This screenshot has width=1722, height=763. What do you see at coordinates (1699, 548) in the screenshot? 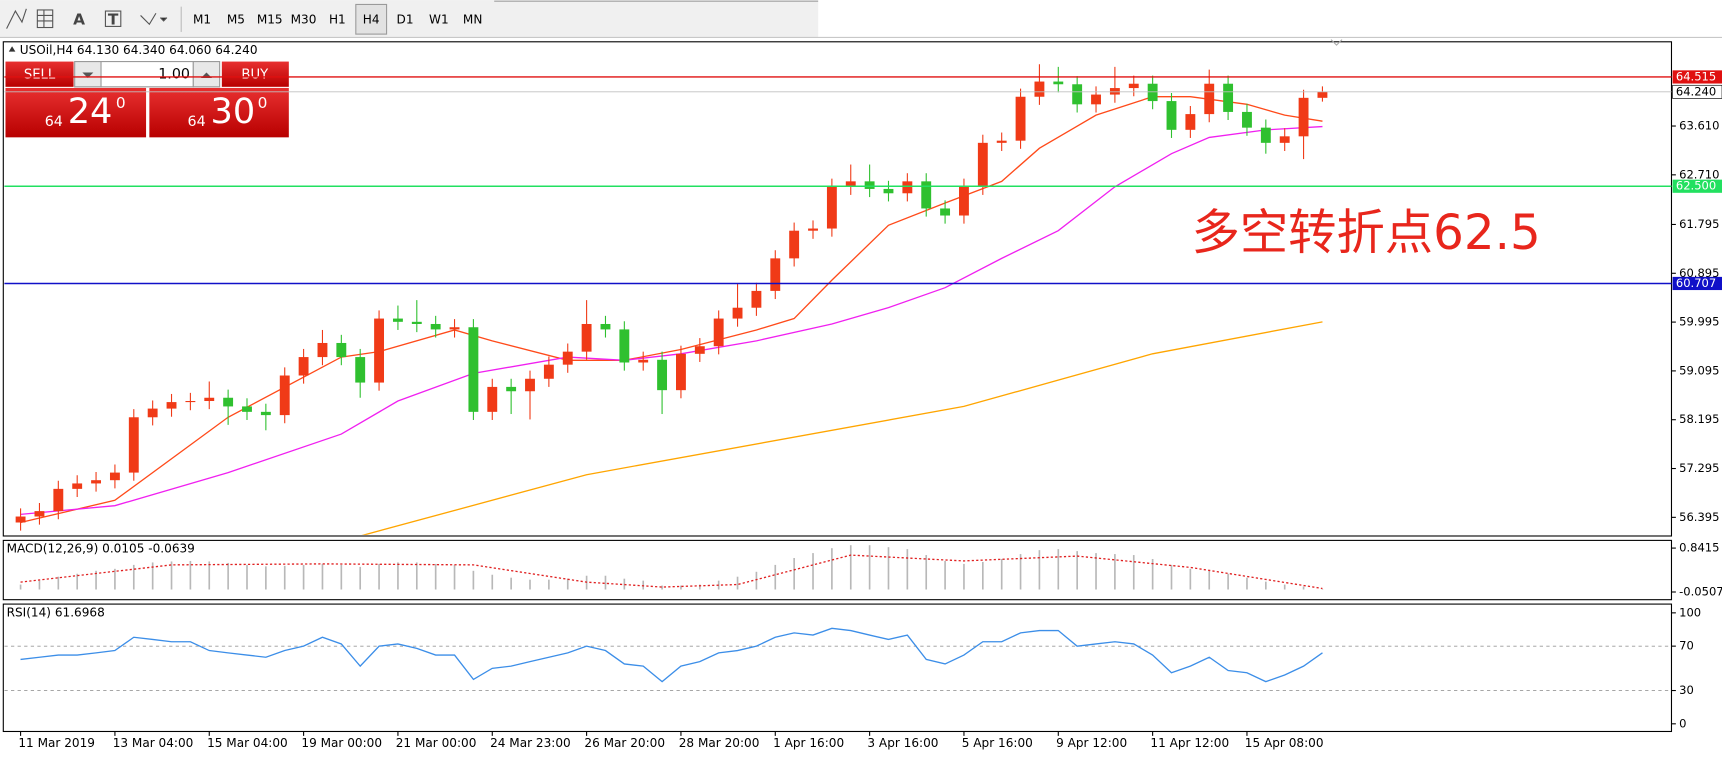
I see `y-tick-label: 0.8415` at bounding box center [1699, 548].